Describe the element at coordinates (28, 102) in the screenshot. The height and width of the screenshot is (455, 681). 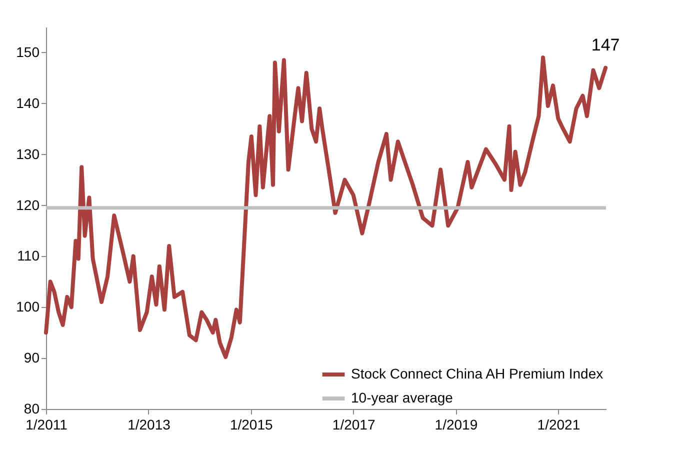
I see `y-tick-label: 140` at that location.